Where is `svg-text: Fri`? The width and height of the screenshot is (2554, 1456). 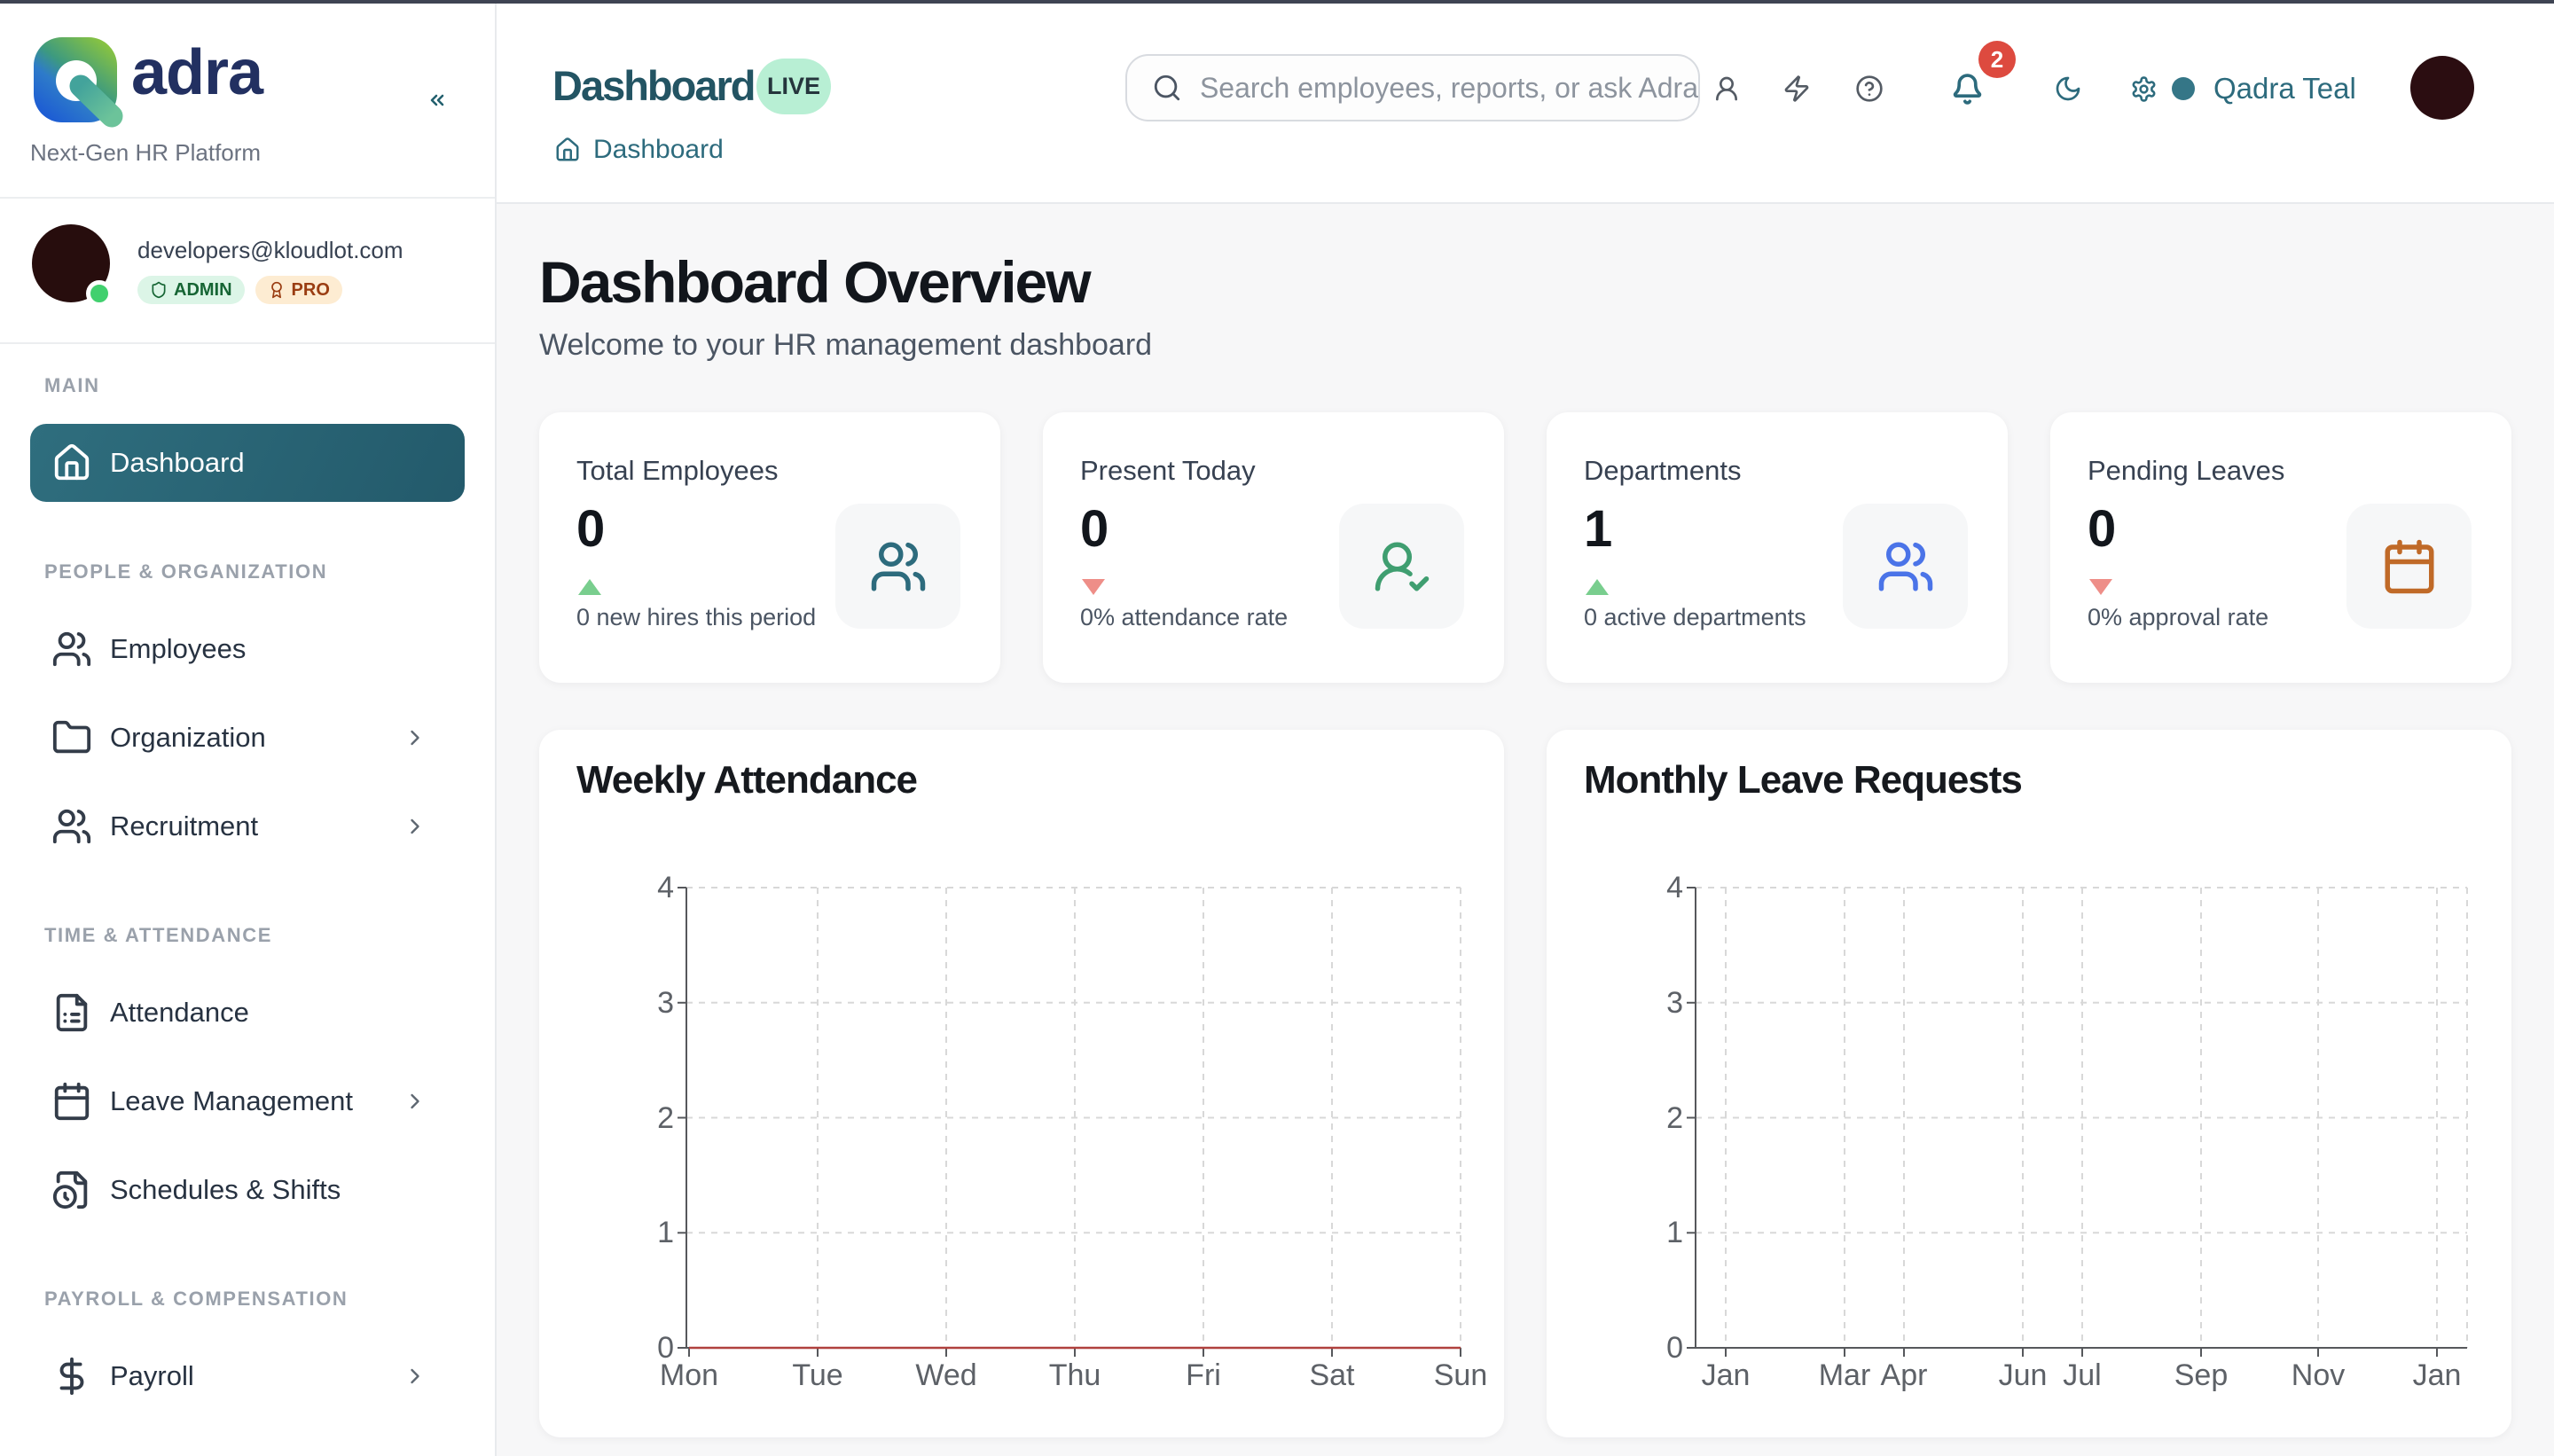
svg-text: Fri is located at coordinates (1203, 1375).